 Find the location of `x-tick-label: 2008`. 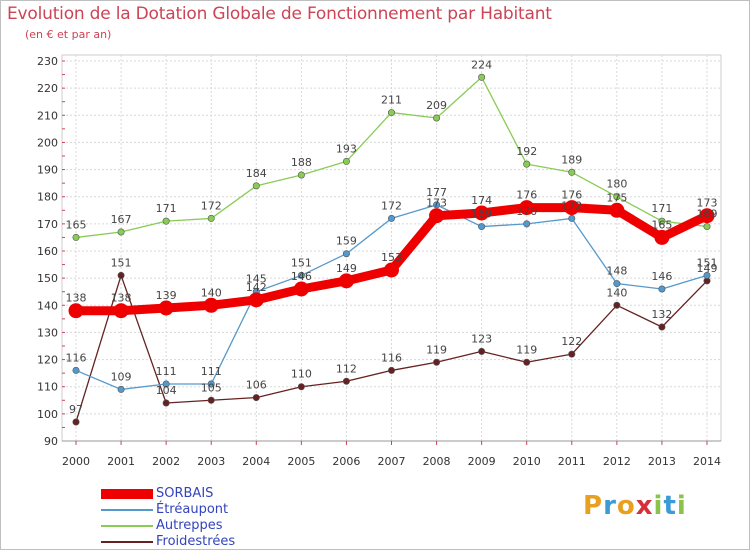

x-tick-label: 2008 is located at coordinates (437, 461).